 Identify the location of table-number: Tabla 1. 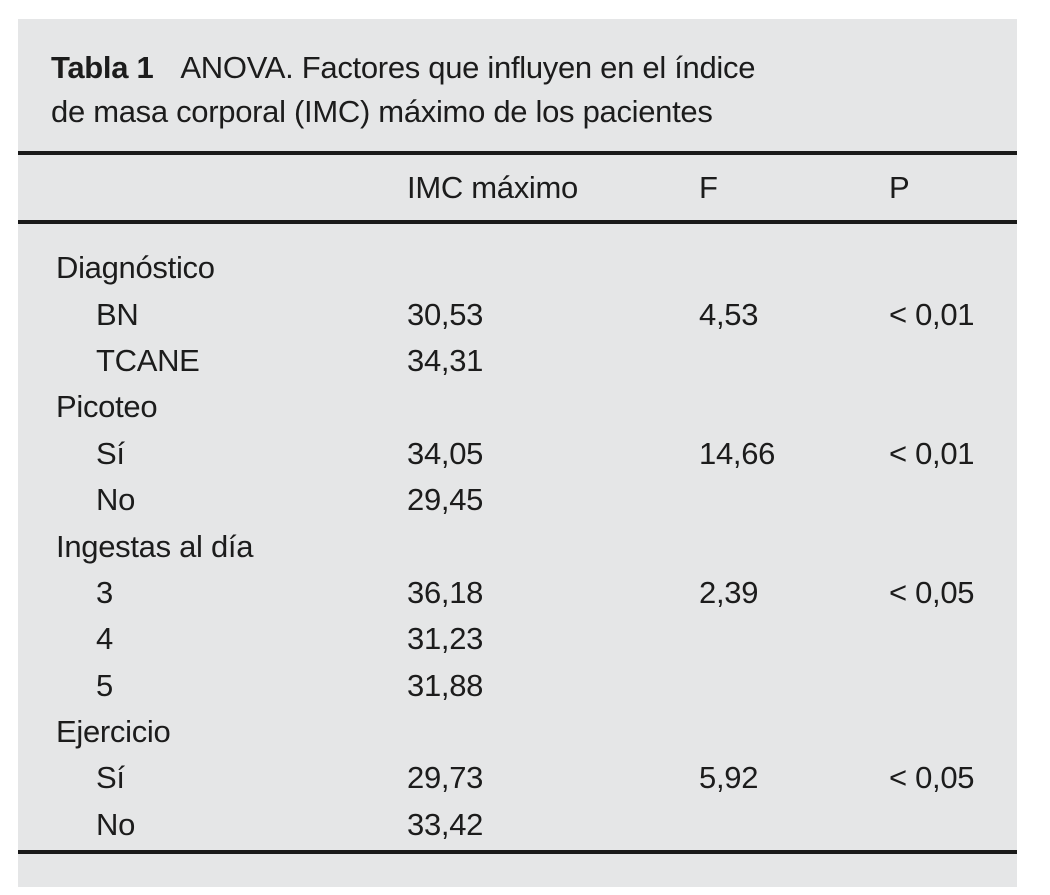
(102, 67).